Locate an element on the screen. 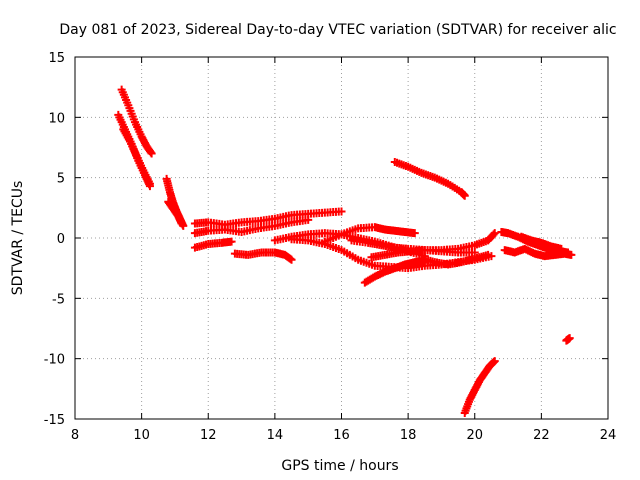 This screenshot has width=640, height=480. x-tick-label: 16 is located at coordinates (341, 435).